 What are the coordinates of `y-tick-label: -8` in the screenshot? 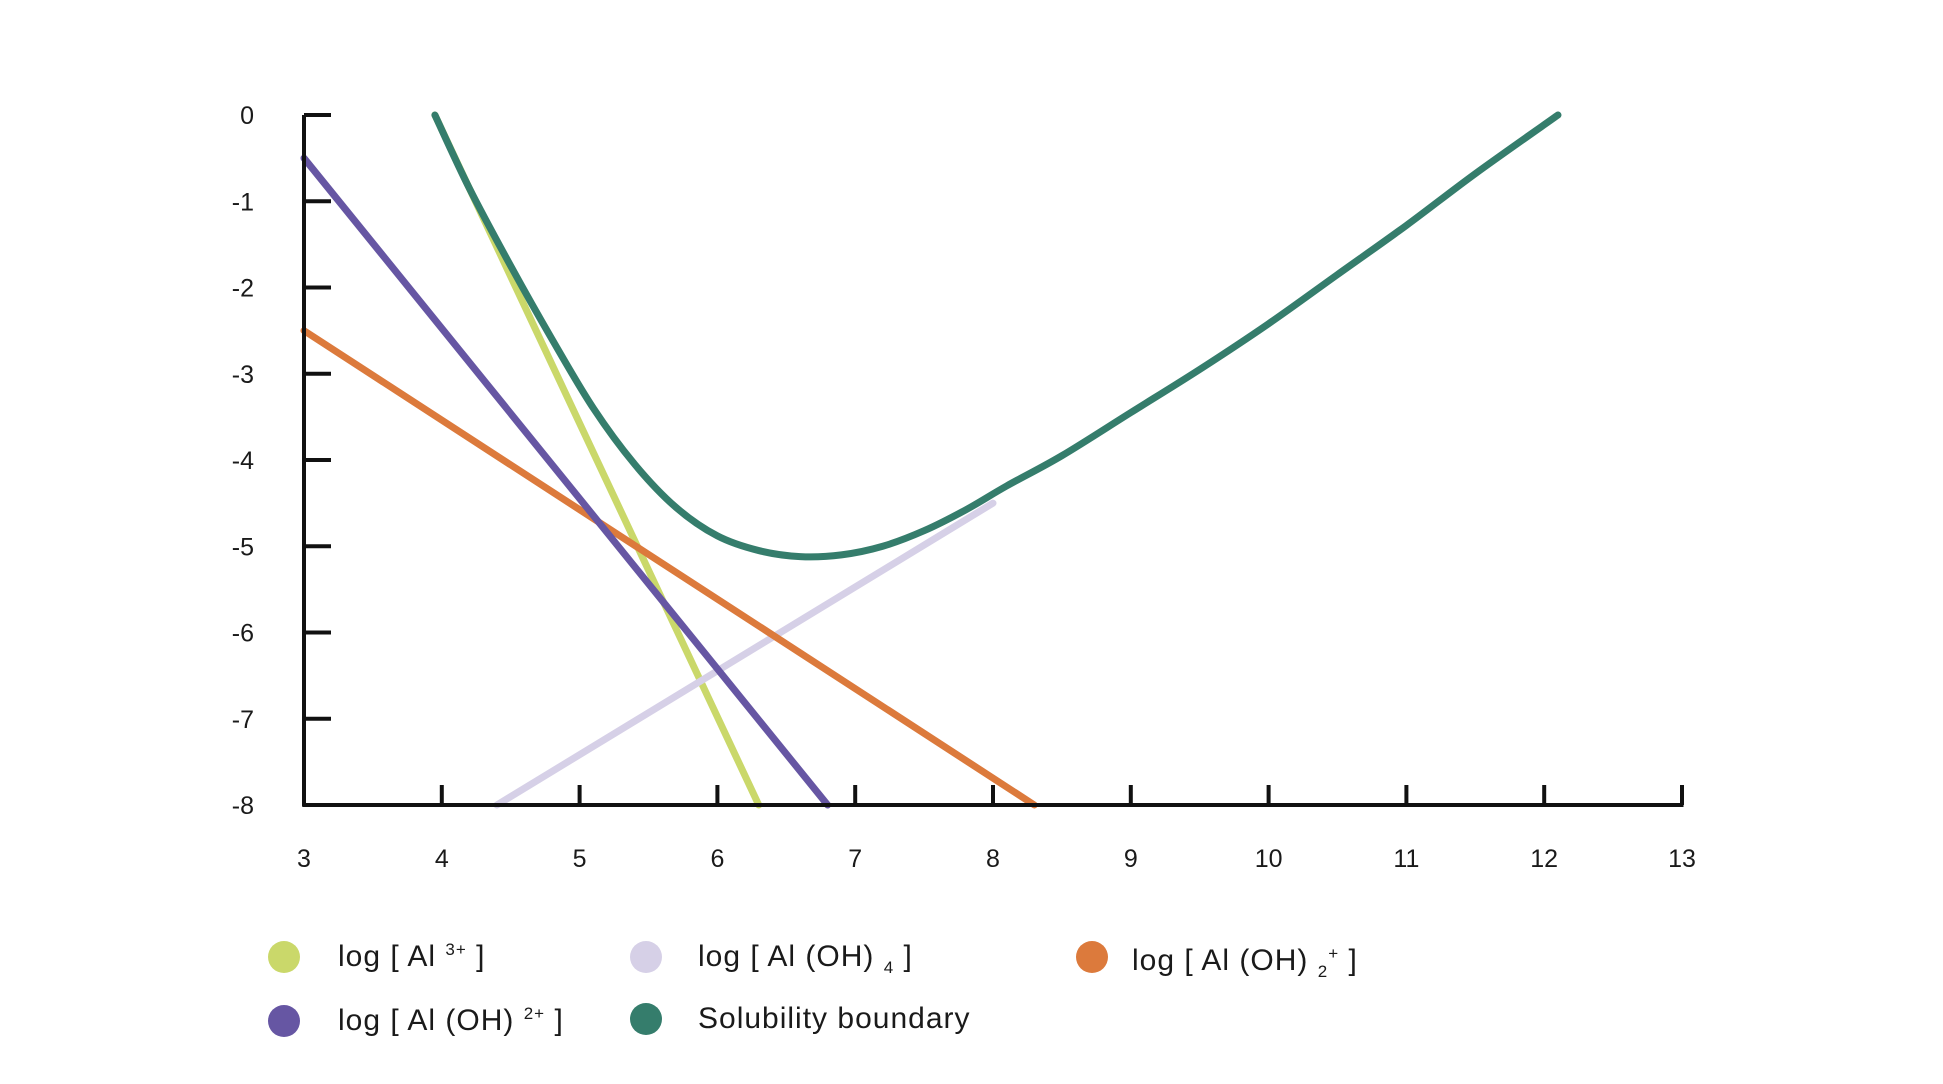 It's located at (243, 806).